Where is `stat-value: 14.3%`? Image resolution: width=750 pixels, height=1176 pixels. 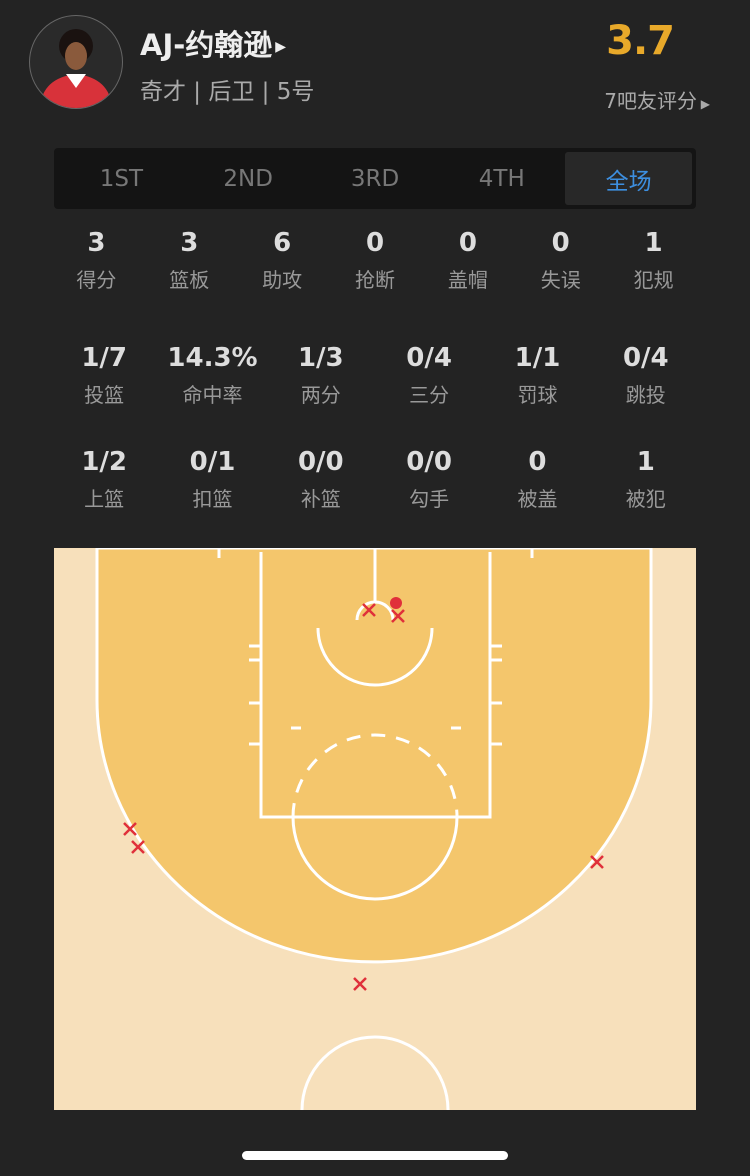
stat-value: 14.3% is located at coordinates (212, 358).